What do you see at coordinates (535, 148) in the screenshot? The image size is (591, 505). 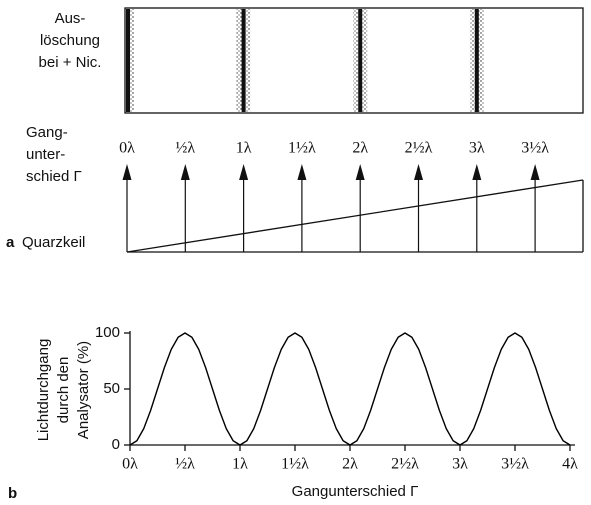 I see `retardation-label: 3½λ` at bounding box center [535, 148].